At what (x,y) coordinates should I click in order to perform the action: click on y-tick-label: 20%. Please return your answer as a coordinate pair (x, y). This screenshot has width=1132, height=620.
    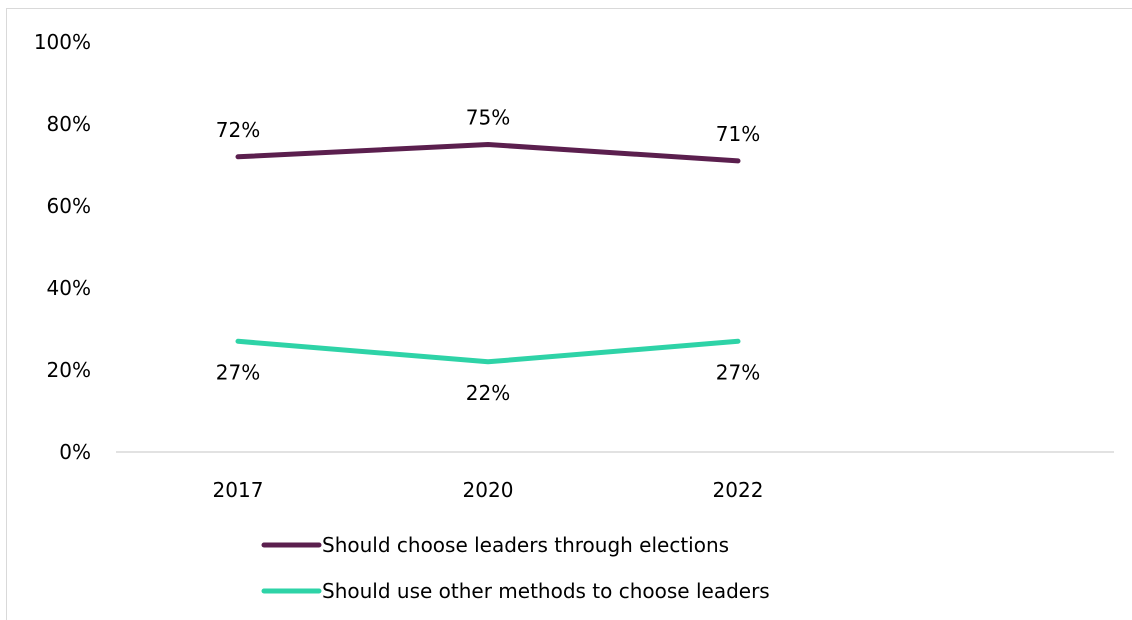
    Looking at the image, I should click on (69, 370).